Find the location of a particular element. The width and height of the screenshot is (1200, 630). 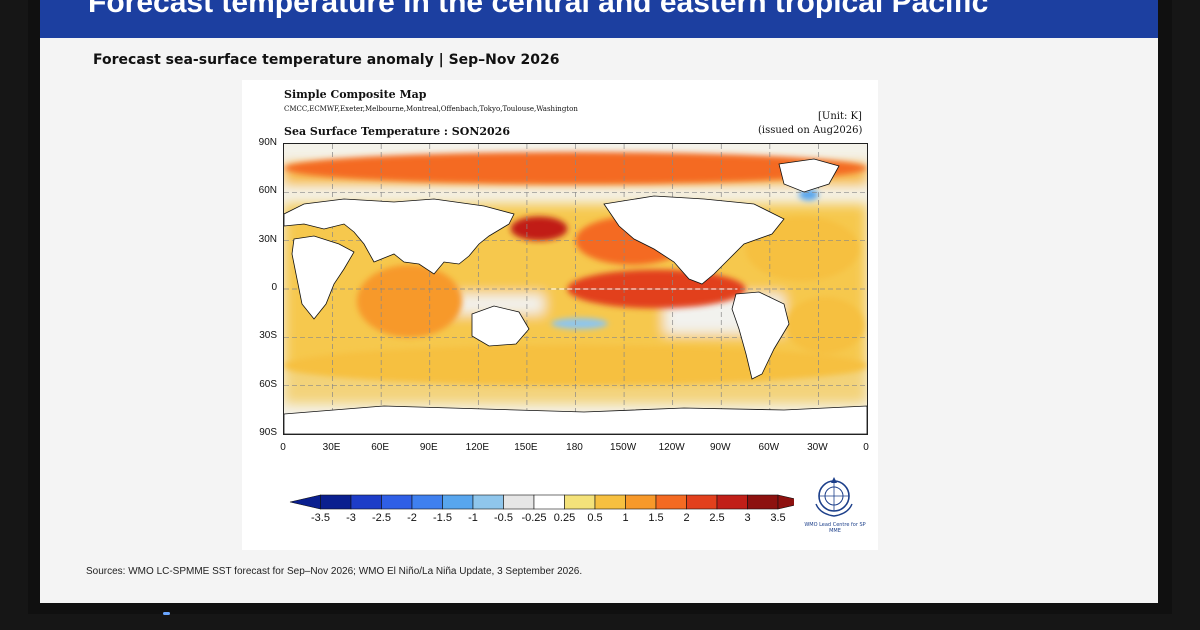

y-tick-label: 60N is located at coordinates (267, 191).